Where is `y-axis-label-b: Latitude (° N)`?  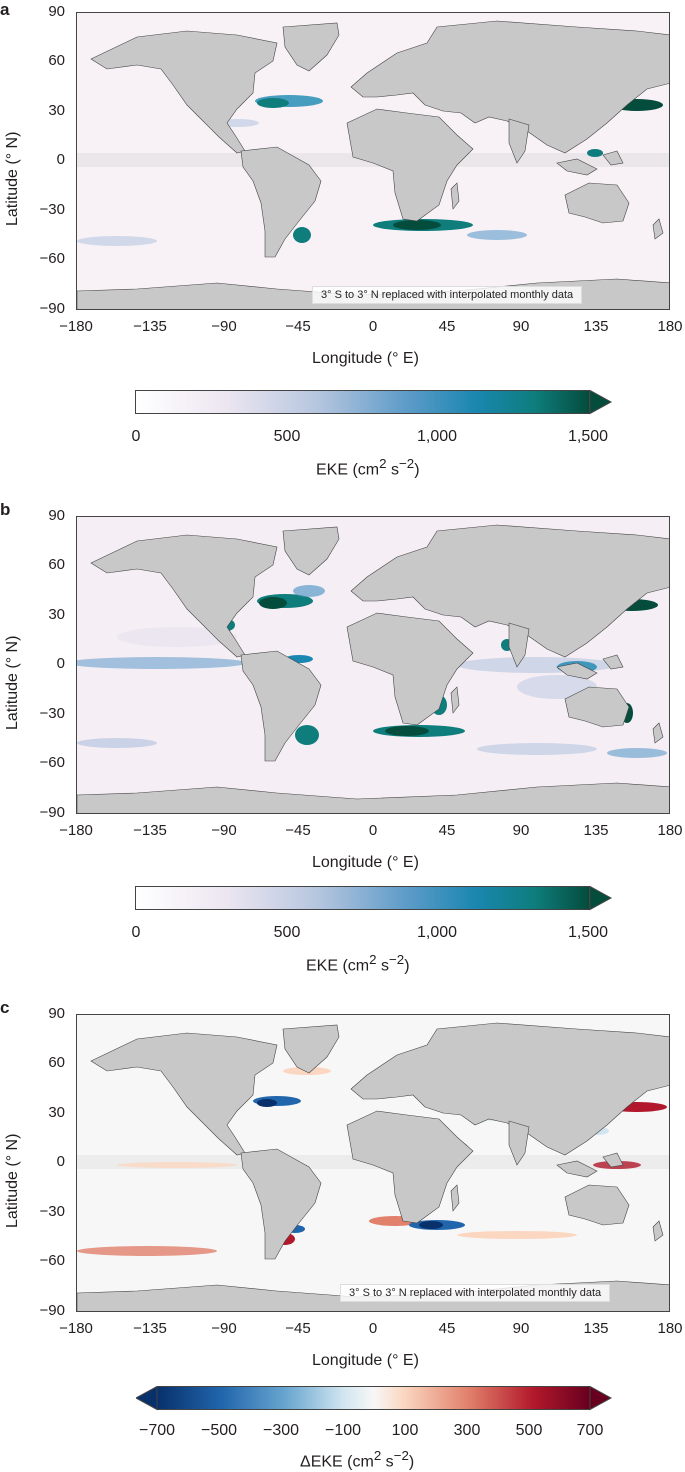 y-axis-label-b: Latitude (° N) is located at coordinates (12, 682).